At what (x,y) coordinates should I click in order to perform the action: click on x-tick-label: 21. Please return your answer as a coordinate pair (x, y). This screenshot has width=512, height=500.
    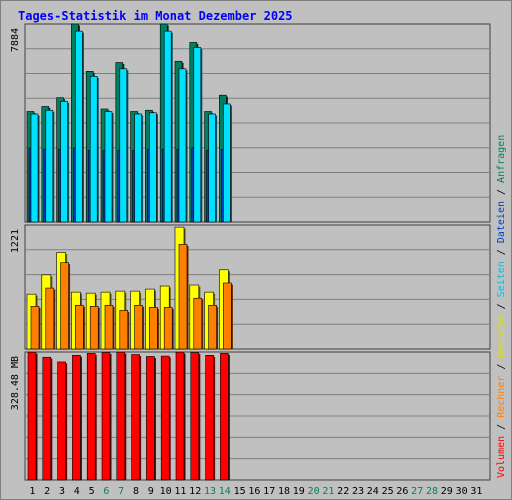
    Looking at the image, I should click on (328, 491).